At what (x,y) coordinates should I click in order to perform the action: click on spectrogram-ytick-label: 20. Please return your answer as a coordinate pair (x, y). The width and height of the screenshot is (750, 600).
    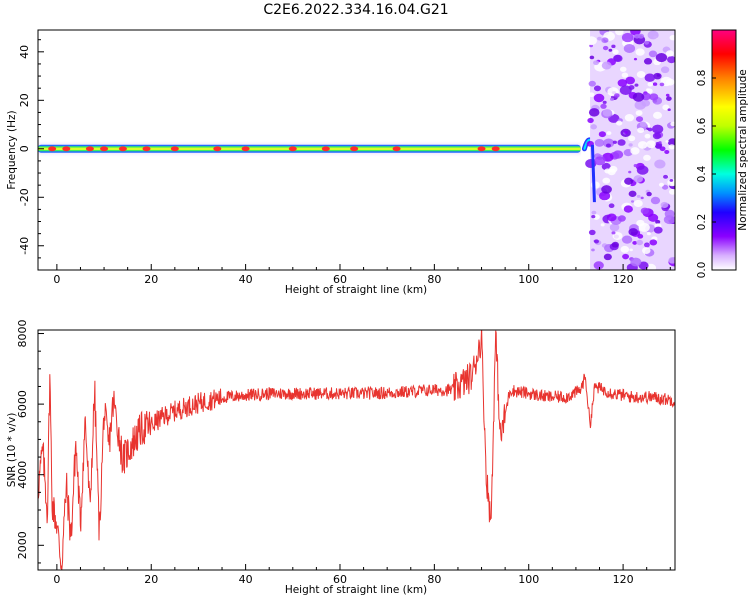
    Looking at the image, I should click on (24, 100).